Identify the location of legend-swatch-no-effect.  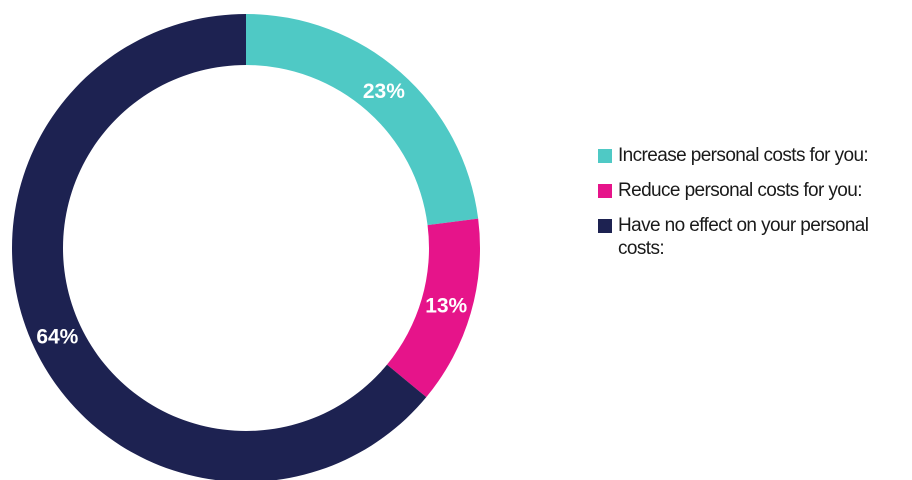
(605, 226).